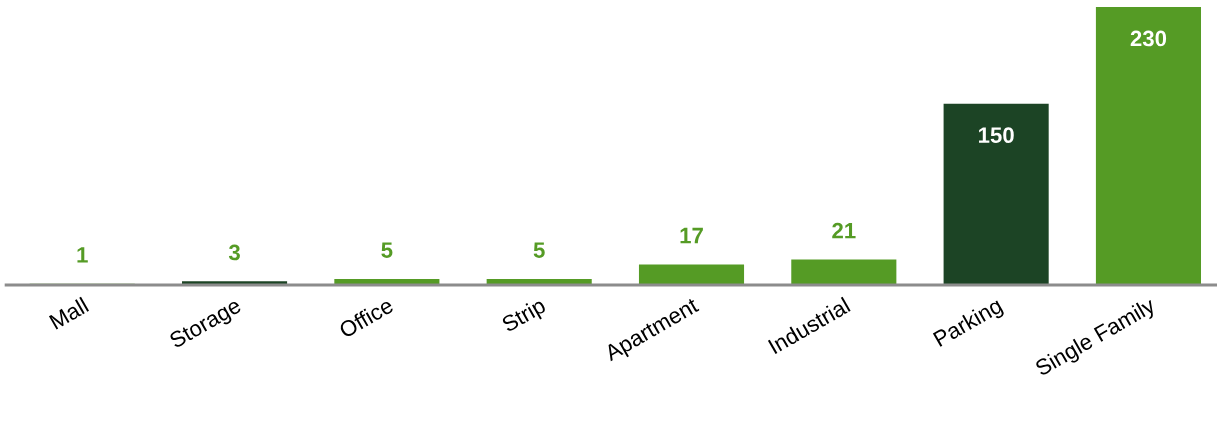 This screenshot has height=436, width=1217. Describe the element at coordinates (234, 252) in the screenshot. I see `data-label: 3` at that location.